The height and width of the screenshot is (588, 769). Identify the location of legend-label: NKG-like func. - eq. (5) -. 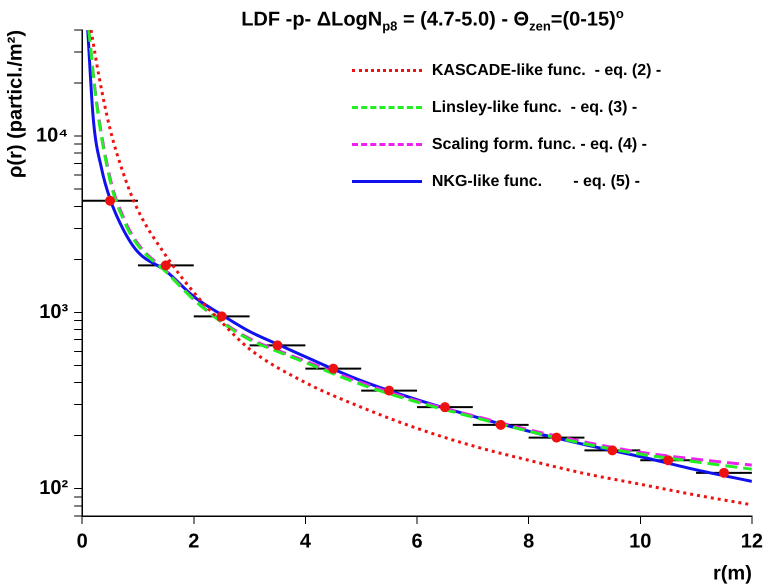
(536, 181).